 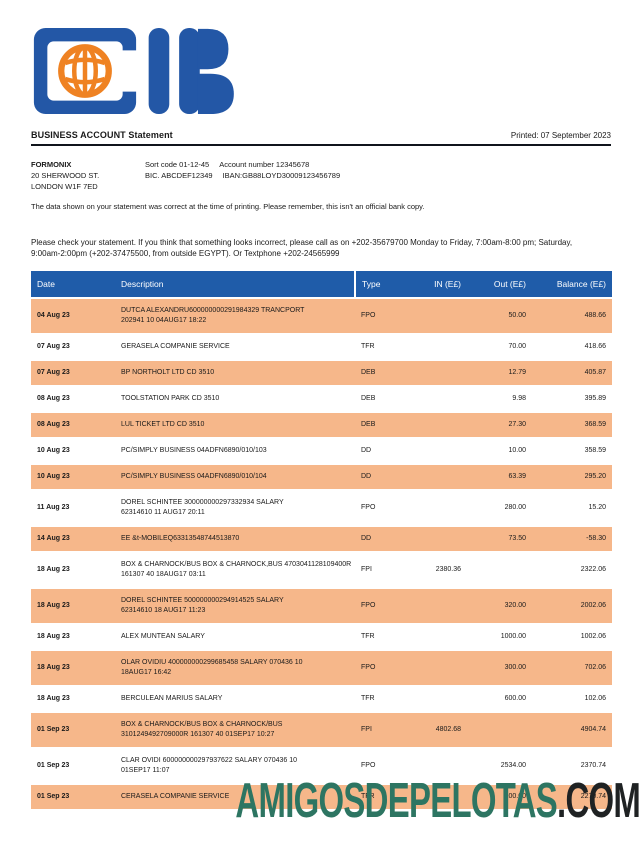 I want to click on cell-balance: 395.89, so click(x=595, y=398).